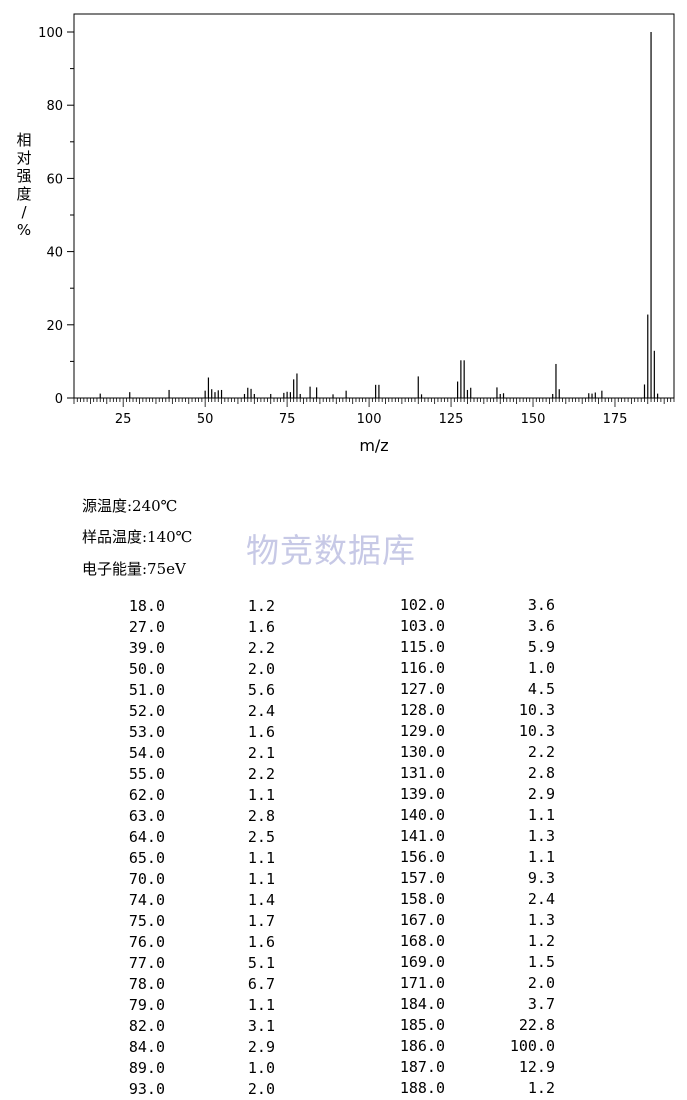  What do you see at coordinates (422, 962) in the screenshot?
I see `table-cell-mz: 169.0` at bounding box center [422, 962].